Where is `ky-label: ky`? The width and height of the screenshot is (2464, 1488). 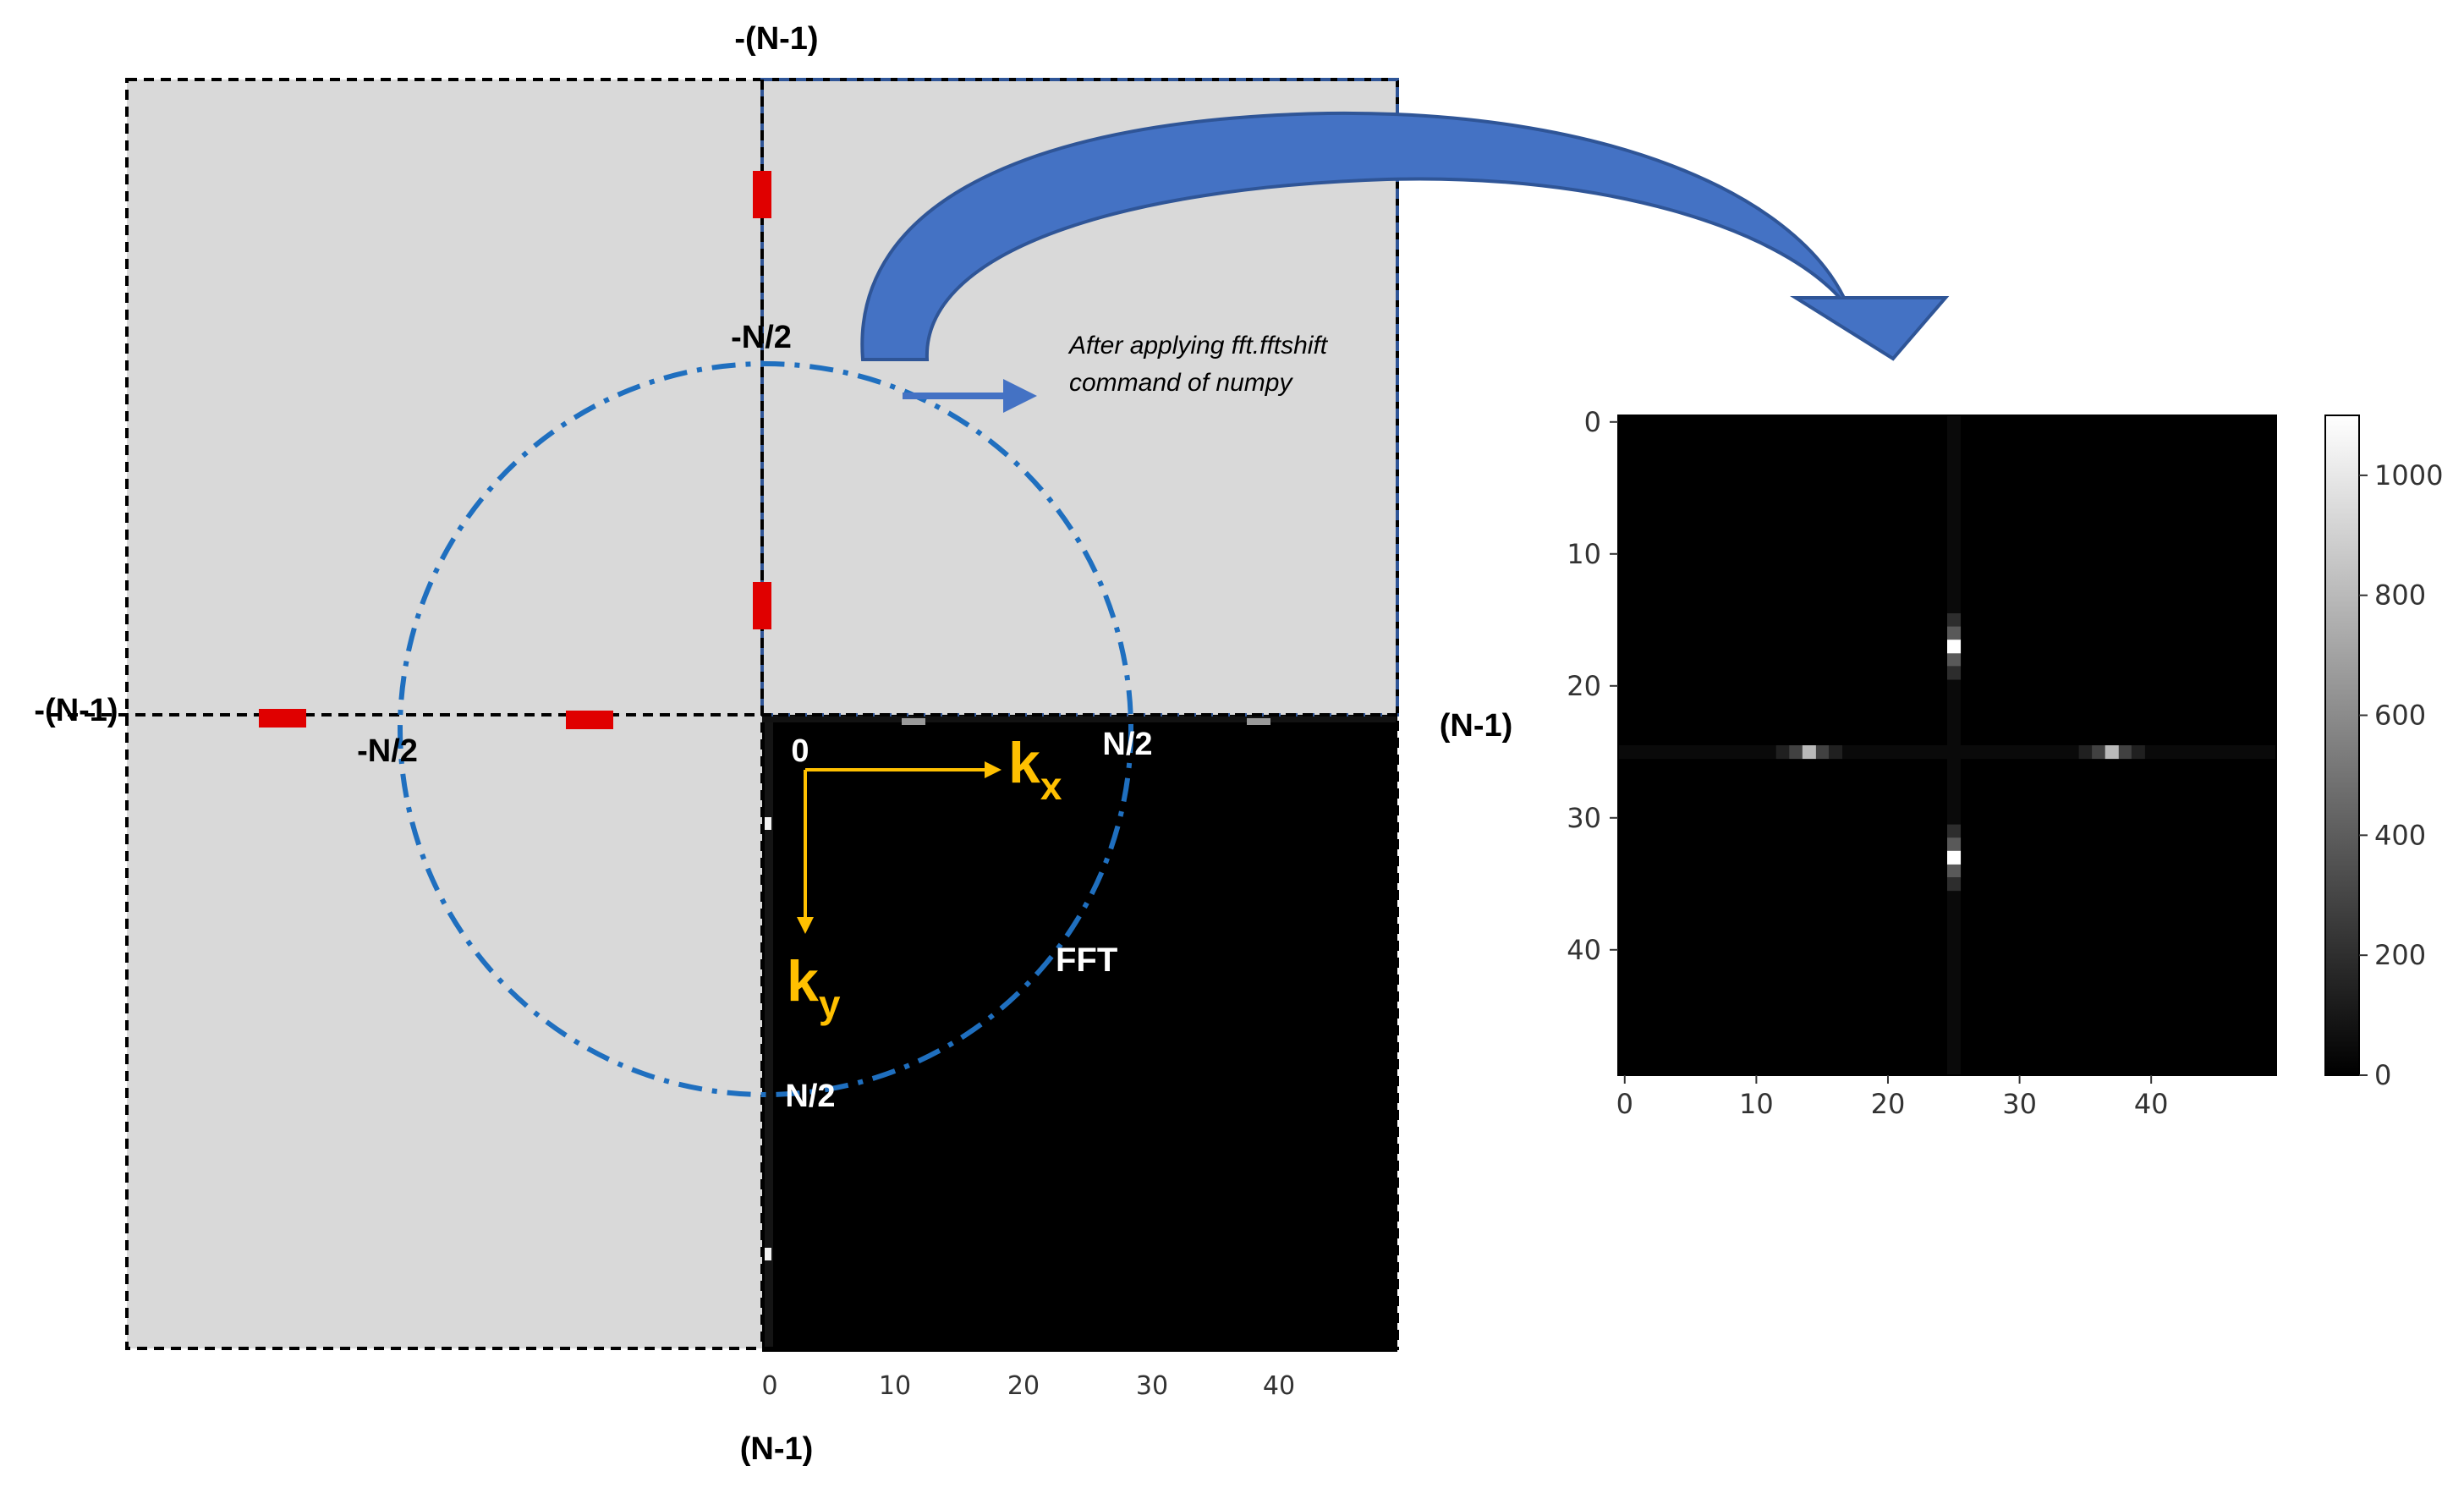
ky-label: ky is located at coordinates (814, 987).